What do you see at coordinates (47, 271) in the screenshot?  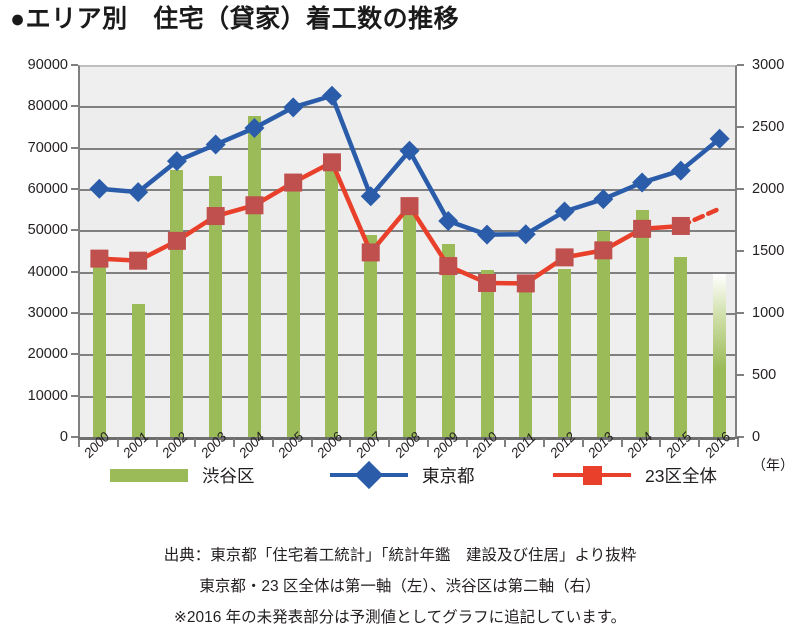 I see `y-axis-left-tick-label: 40000` at bounding box center [47, 271].